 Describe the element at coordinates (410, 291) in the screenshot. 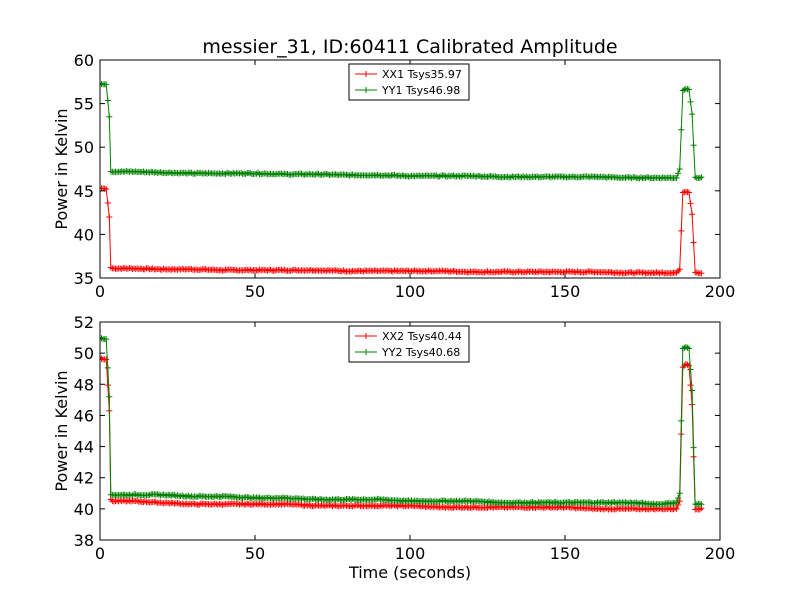

I see `x-tick-label: 100` at that location.